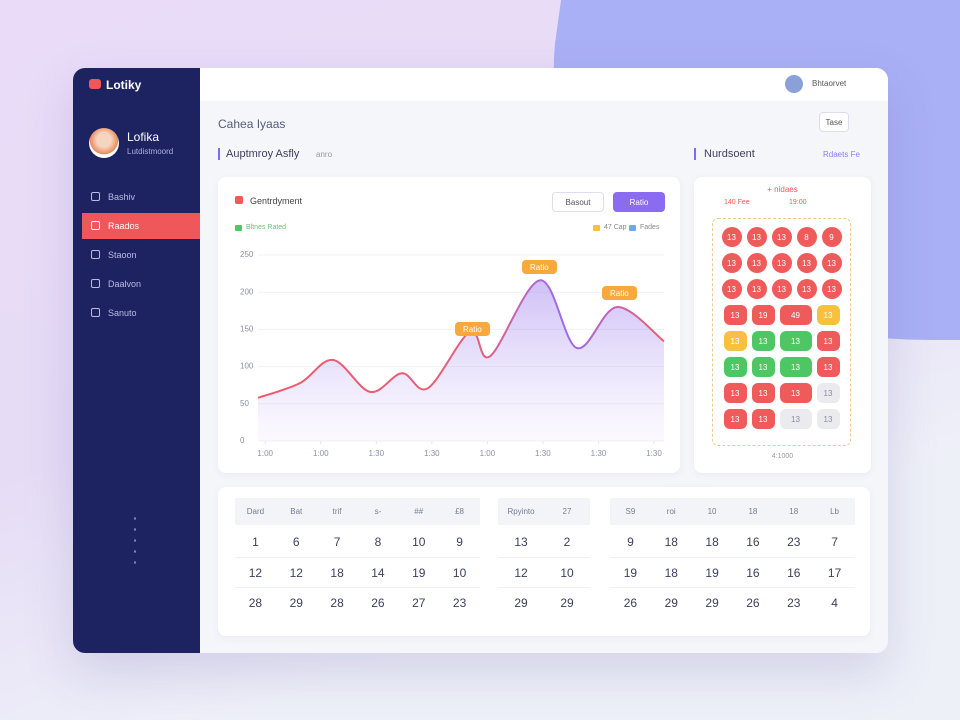 The image size is (960, 720). What do you see at coordinates (834, 602) in the screenshot?
I see `table-cell: 4` at bounding box center [834, 602].